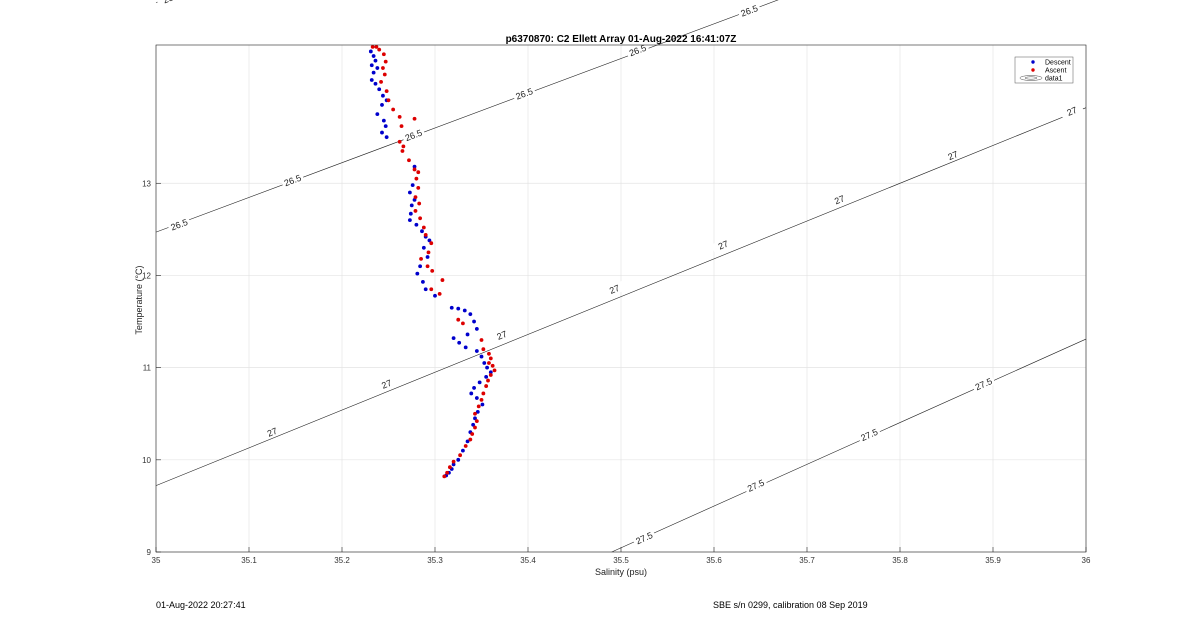 This screenshot has height=622, width=1200. What do you see at coordinates (1033, 62) in the screenshot?
I see `legend-marker-descent` at bounding box center [1033, 62].